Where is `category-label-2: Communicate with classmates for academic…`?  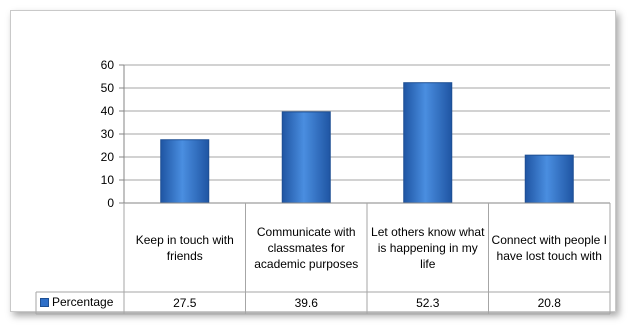 category-label-2: Communicate with classmates for academic… is located at coordinates (306, 247).